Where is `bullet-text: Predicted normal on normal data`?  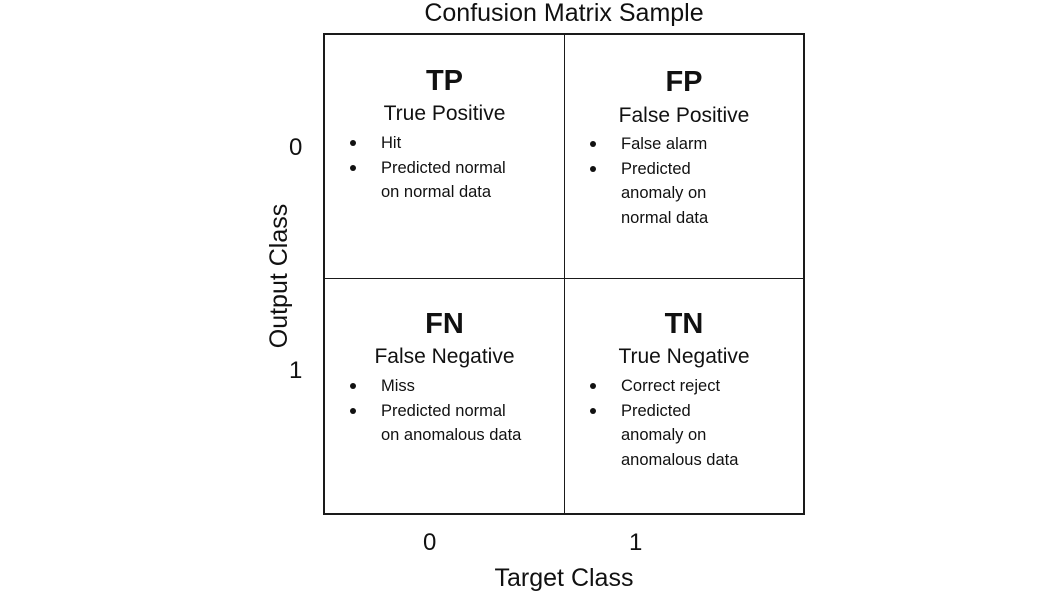
bullet-text: Predicted normal on normal data is located at coordinates (443, 180).